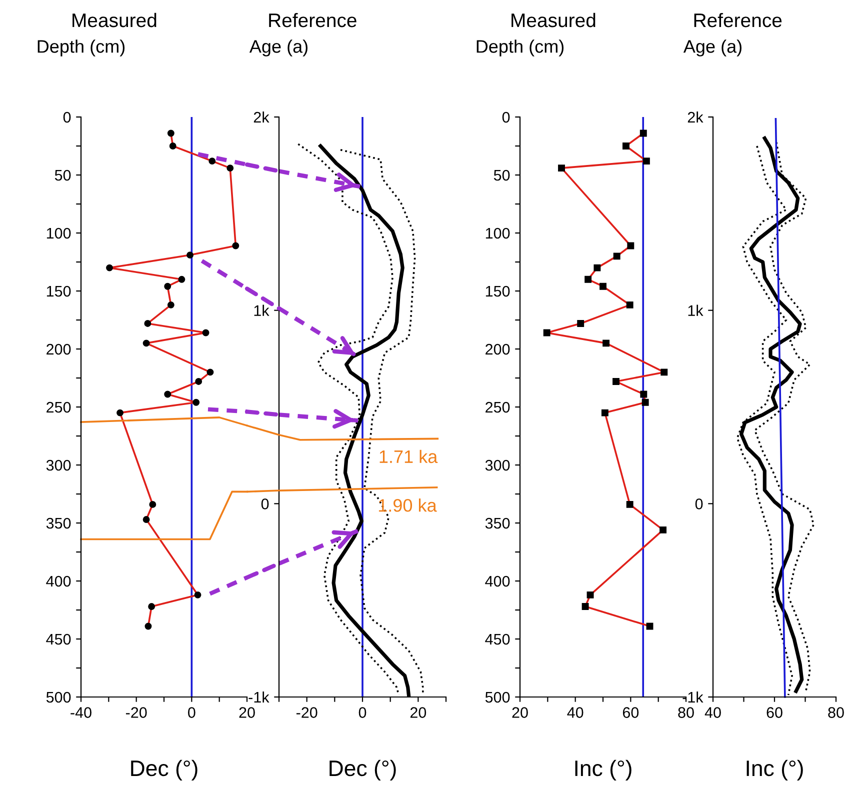 This screenshot has height=792, width=845. What do you see at coordinates (409, 457) in the screenshot?
I see `series-label: 1.71 ka` at bounding box center [409, 457].